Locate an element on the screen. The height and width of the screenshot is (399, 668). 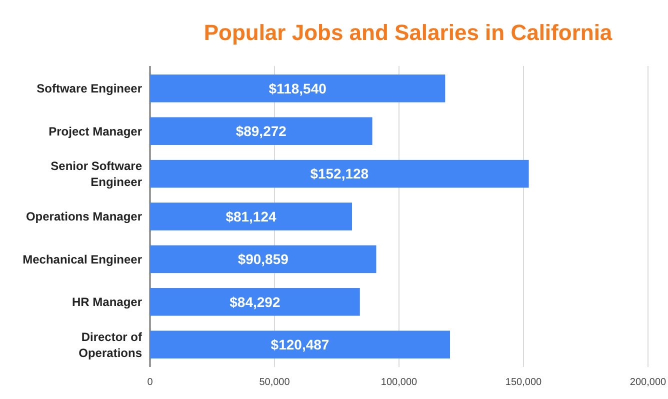
y-tick-label: Director of Operations is located at coordinates (110, 345).